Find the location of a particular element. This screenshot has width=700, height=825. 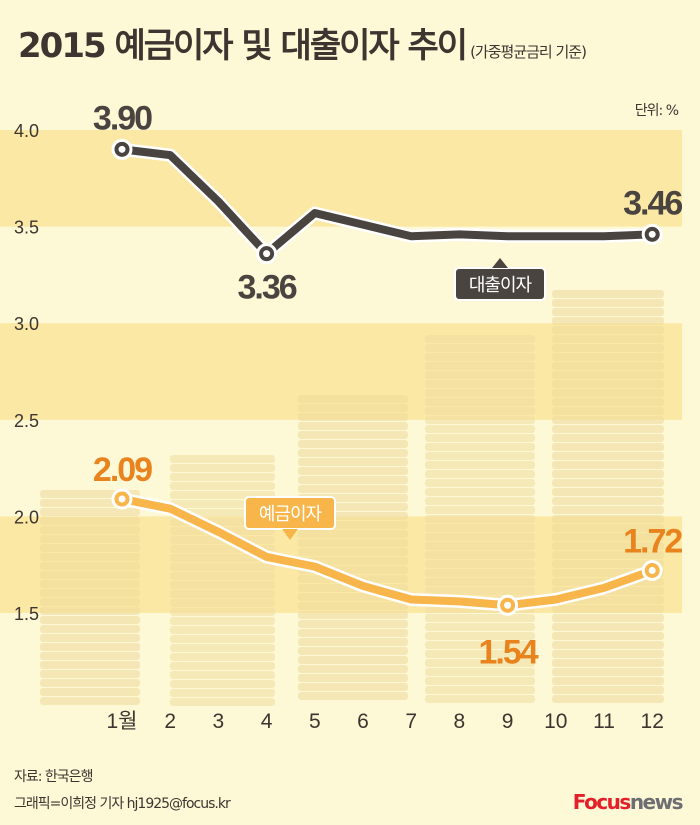

y-tick-label: 1.5 is located at coordinates (26, 614).